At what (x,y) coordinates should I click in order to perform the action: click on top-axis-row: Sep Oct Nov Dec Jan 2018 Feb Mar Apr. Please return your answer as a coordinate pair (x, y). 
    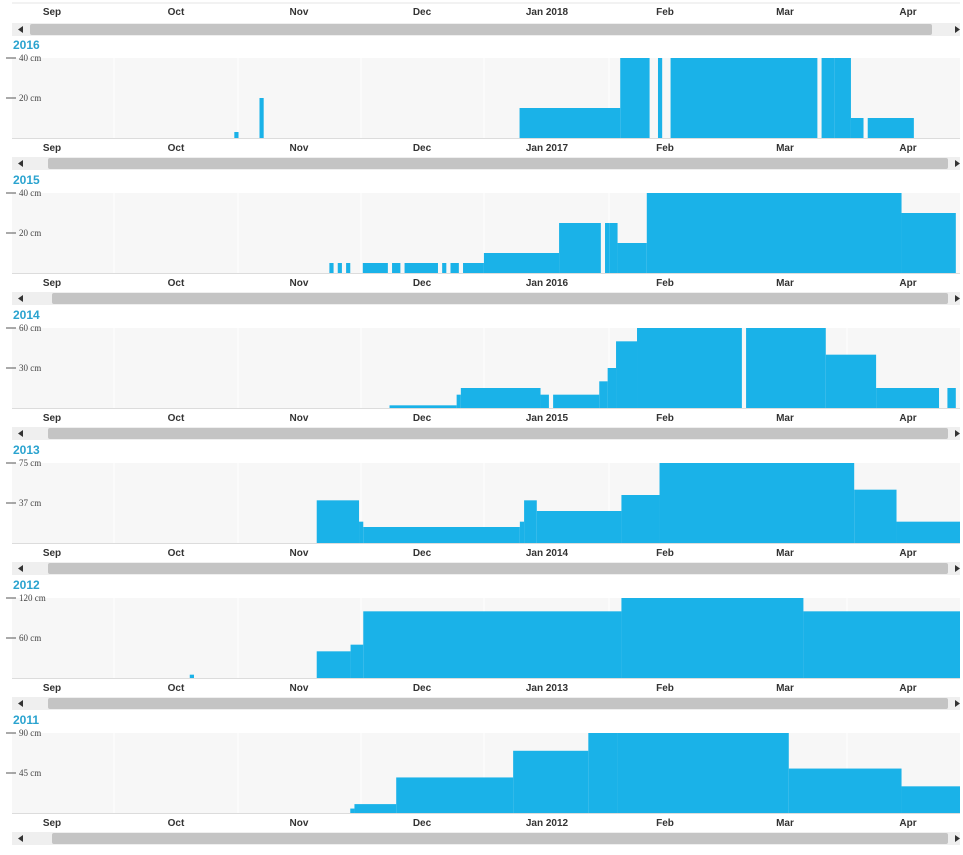
    Looking at the image, I should click on (486, 19).